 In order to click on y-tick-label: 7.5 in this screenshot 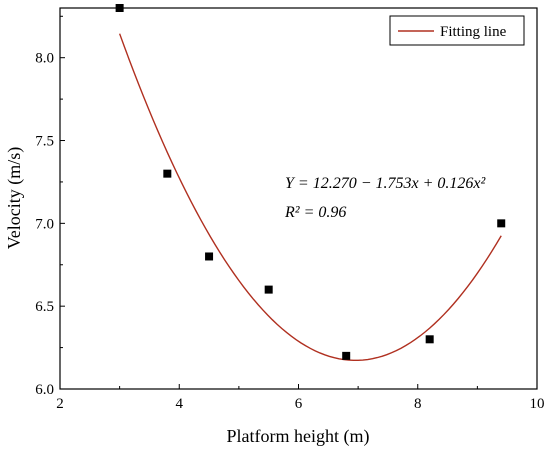, I will do `click(44, 142)`.